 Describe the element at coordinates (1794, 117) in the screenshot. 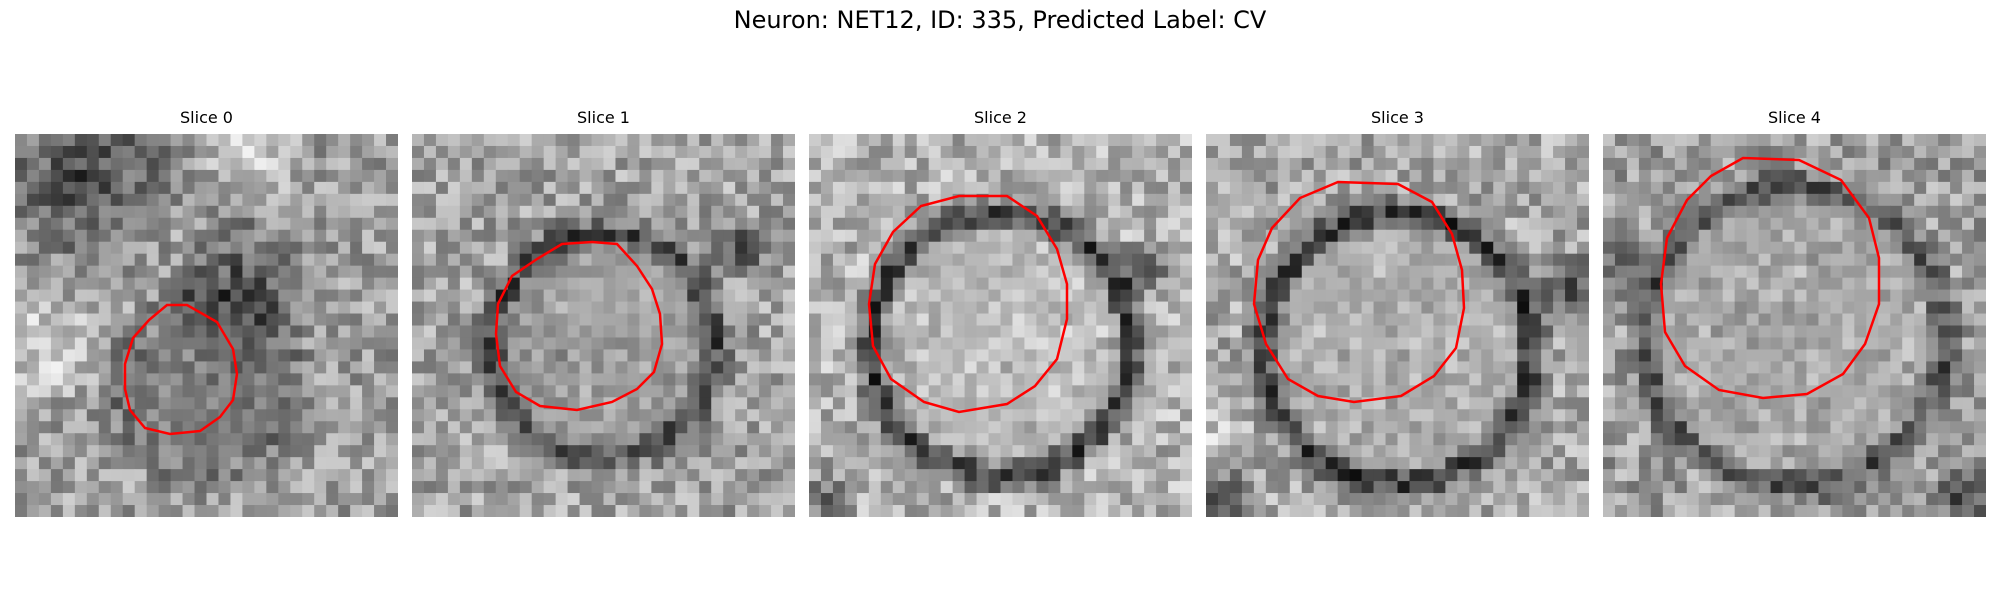

I see `slice-title: Slice 4` at that location.